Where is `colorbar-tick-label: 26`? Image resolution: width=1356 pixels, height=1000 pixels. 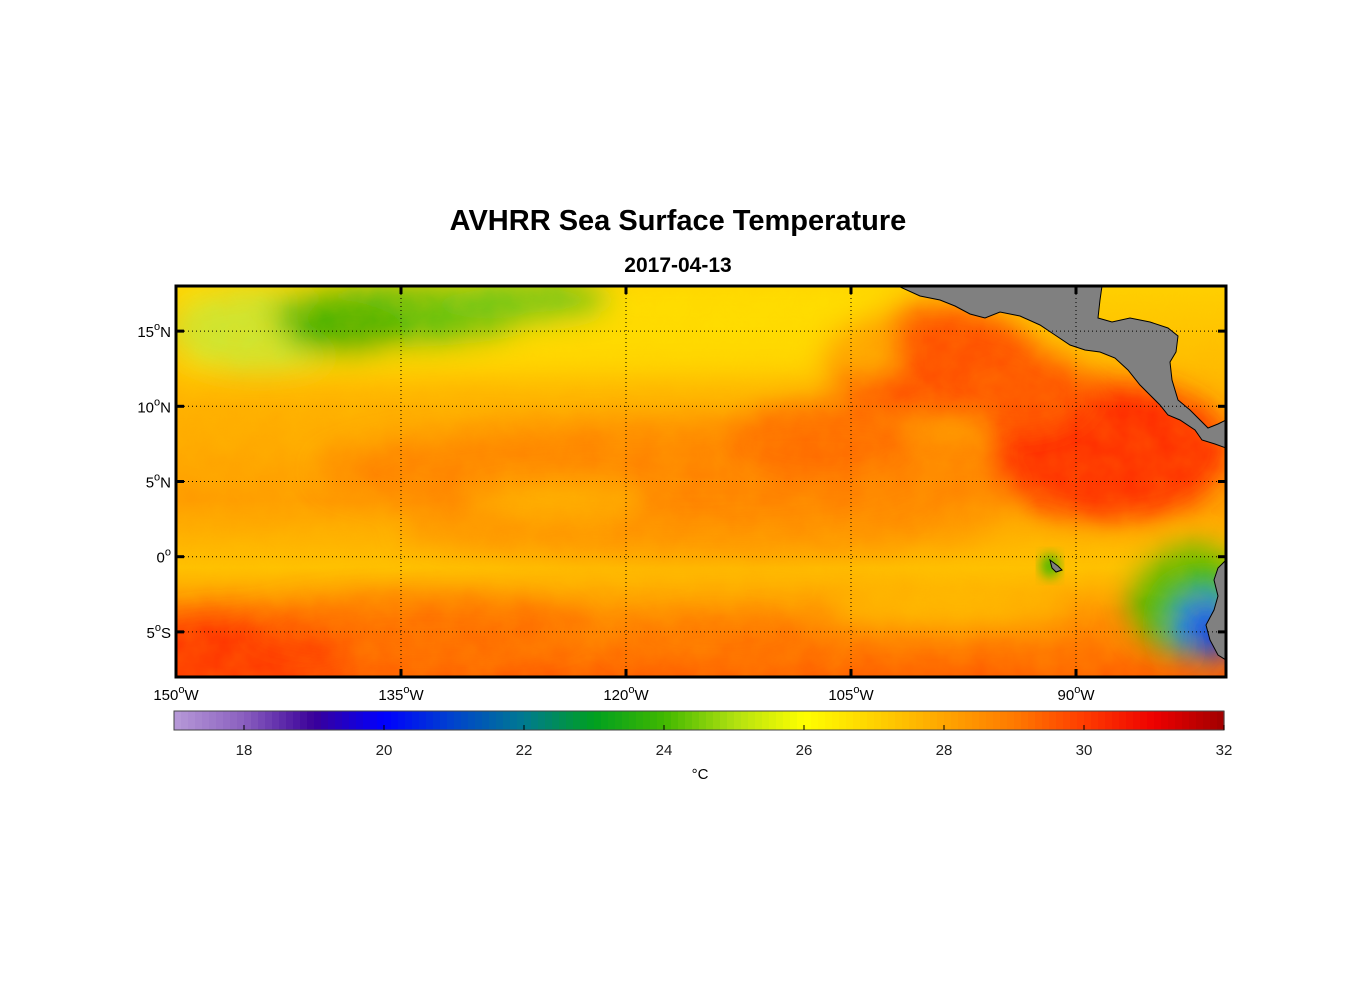 colorbar-tick-label: 26 is located at coordinates (804, 750).